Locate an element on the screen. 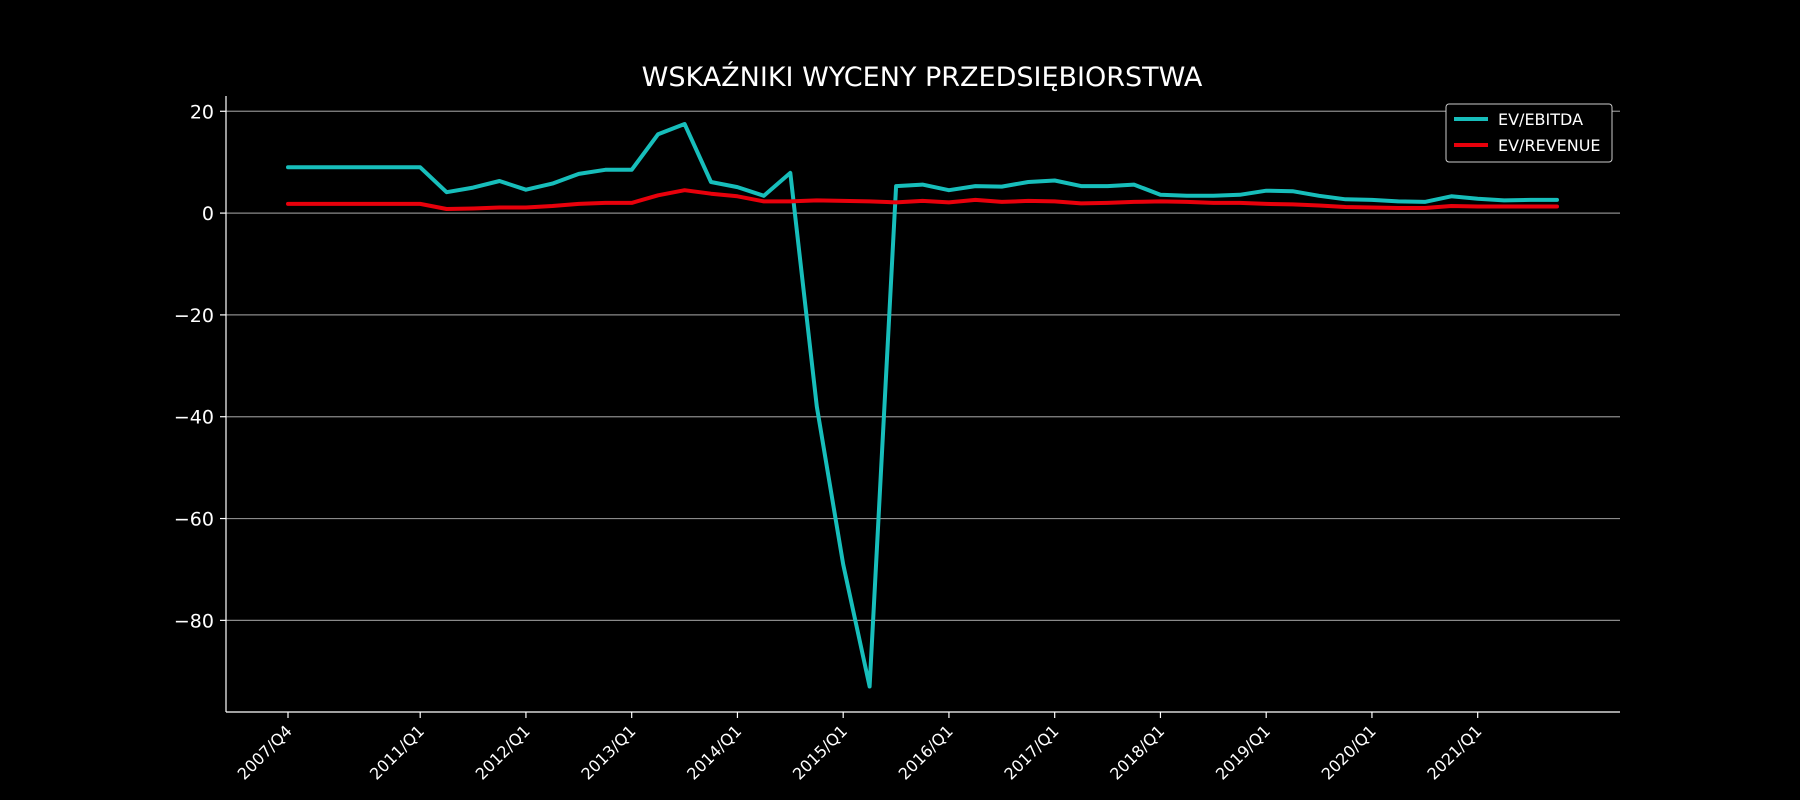 This screenshot has height=800, width=1800. chart-title: WSKAŹNIKI WYCENY PRZEDSIĘBIORSTWA is located at coordinates (922, 77).